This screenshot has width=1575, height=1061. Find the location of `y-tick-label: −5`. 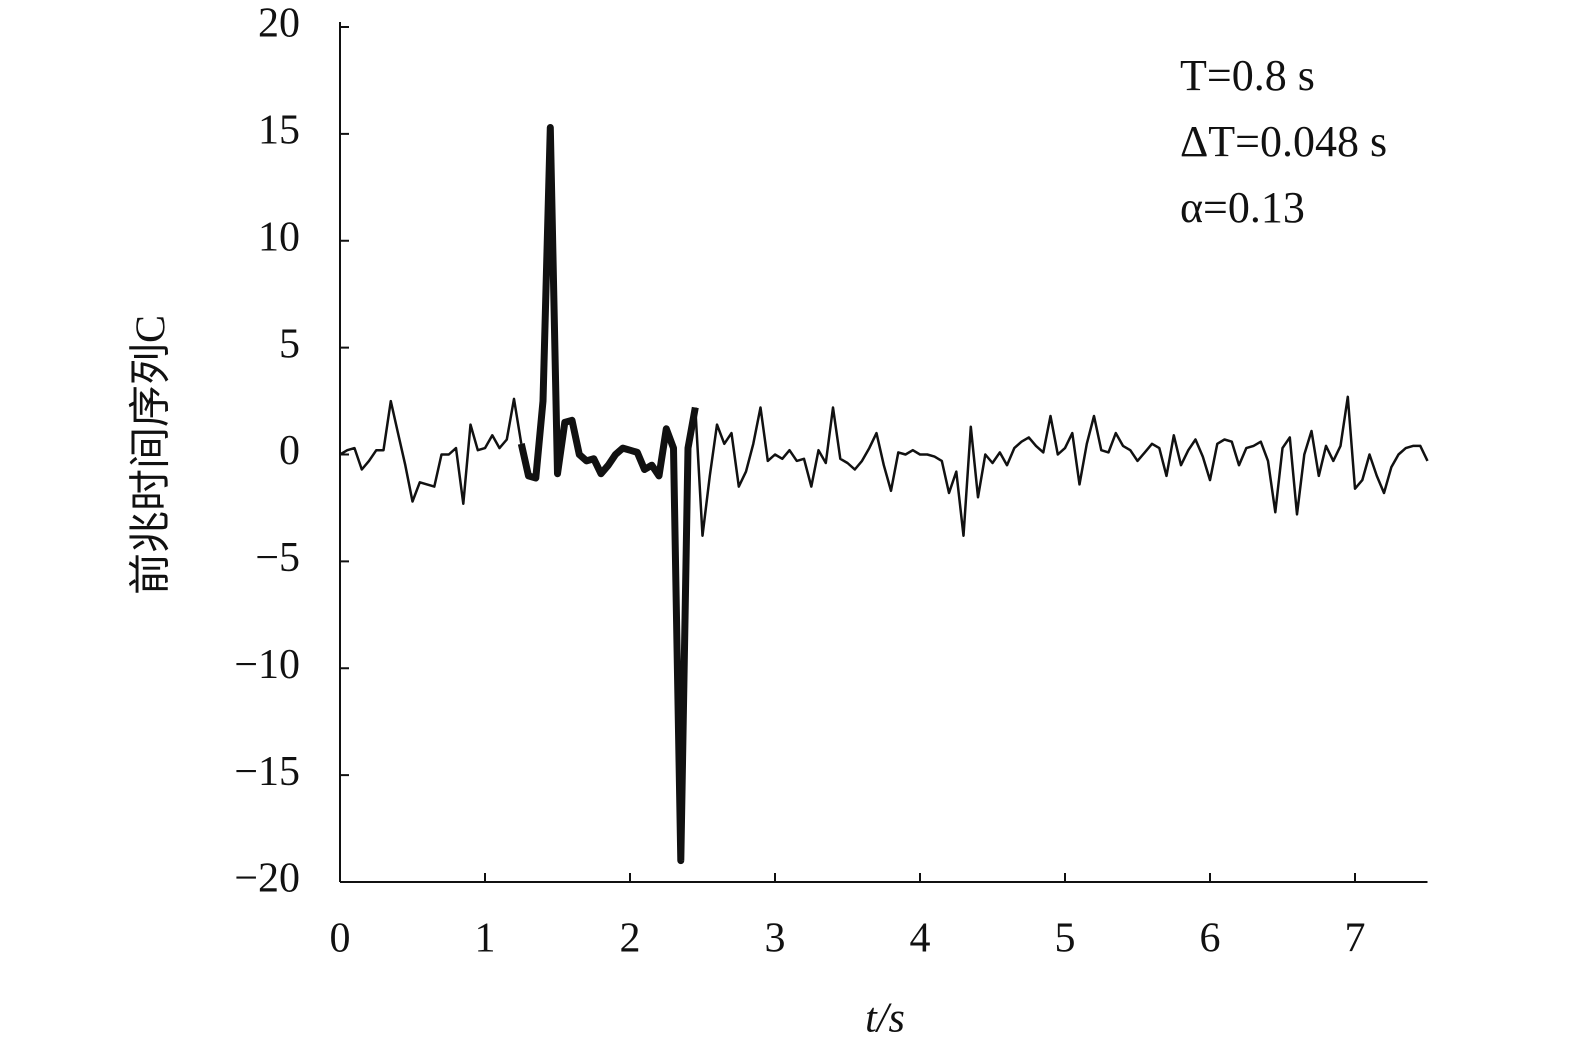

y-tick-label: −5 is located at coordinates (277, 558).